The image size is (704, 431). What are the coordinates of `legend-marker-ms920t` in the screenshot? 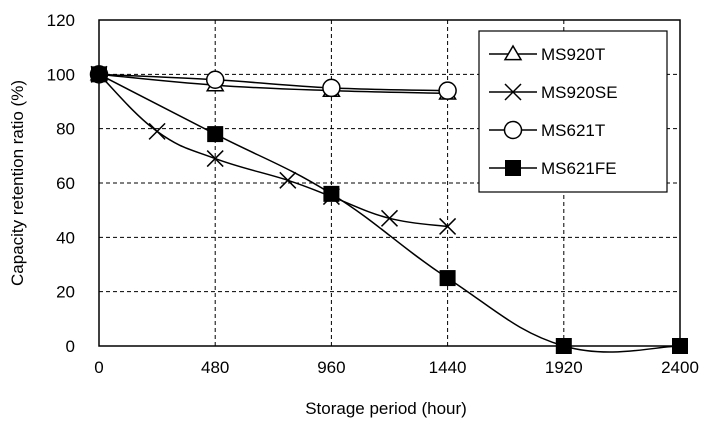 It's located at (513, 52).